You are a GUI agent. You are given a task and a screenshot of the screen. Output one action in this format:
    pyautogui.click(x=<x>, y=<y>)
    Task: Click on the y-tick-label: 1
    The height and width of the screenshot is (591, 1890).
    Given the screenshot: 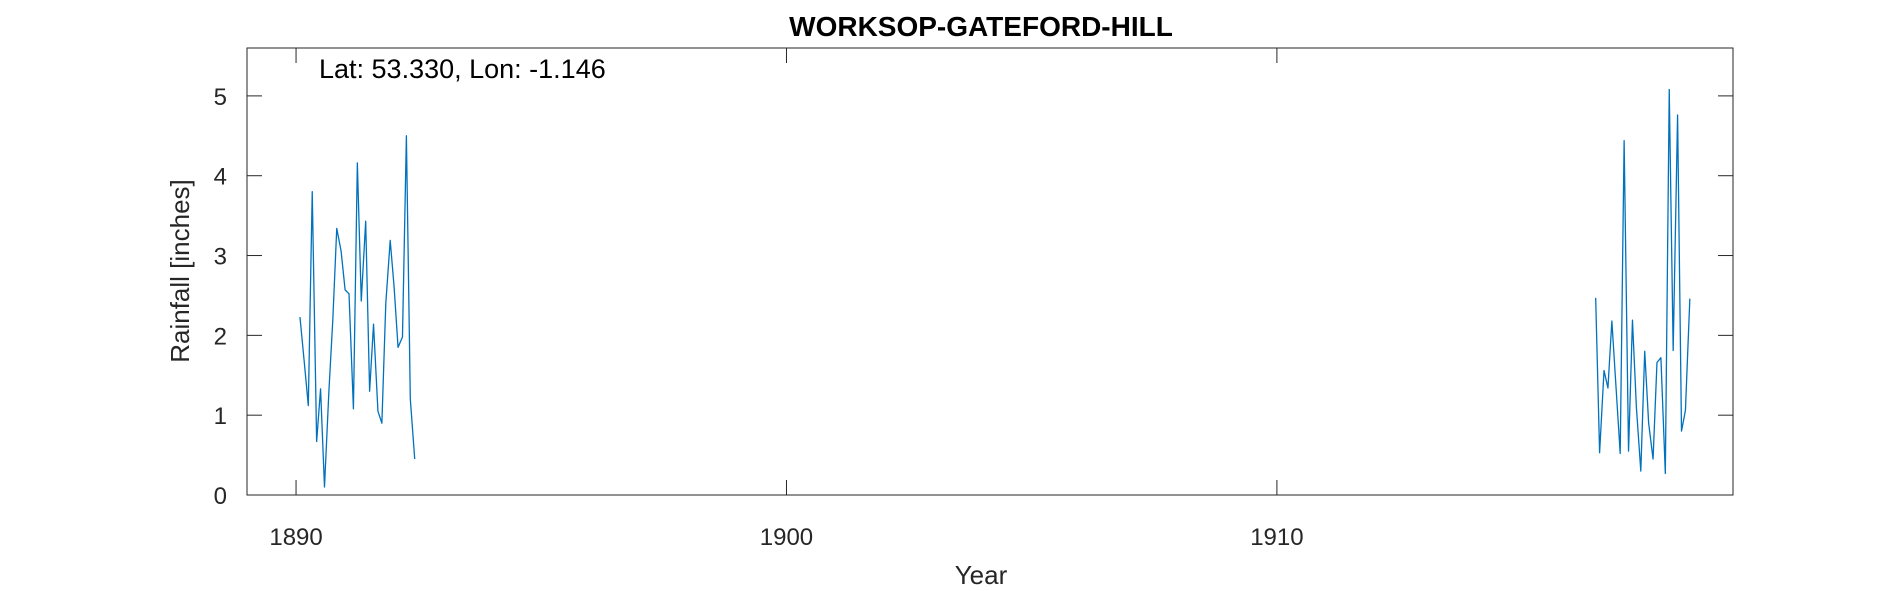 What is the action you would take?
    pyautogui.click(x=220, y=416)
    